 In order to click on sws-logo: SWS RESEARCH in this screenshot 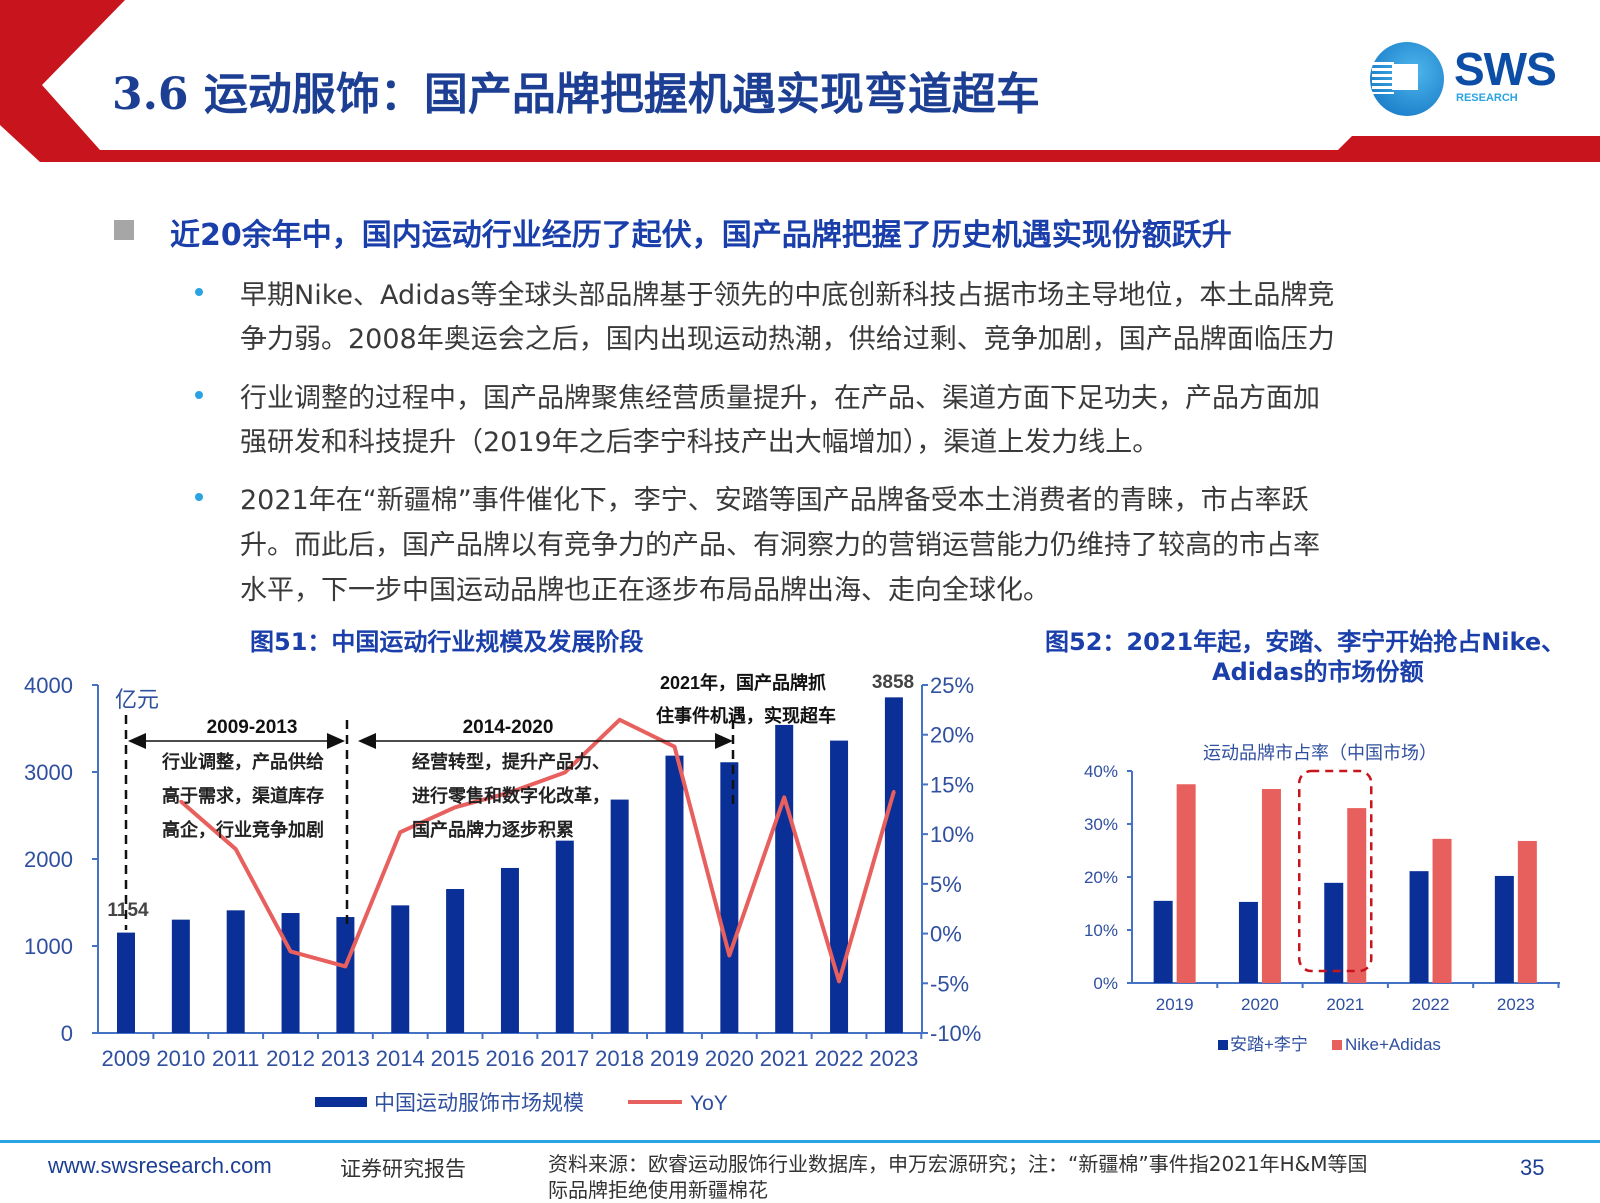, I will do `click(1470, 80)`.